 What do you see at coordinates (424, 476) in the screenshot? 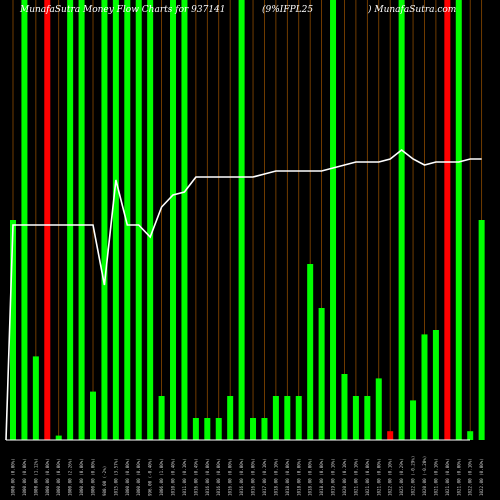
I see `x-tick-label: 1020.00 (-0.20%)` at bounding box center [424, 476].